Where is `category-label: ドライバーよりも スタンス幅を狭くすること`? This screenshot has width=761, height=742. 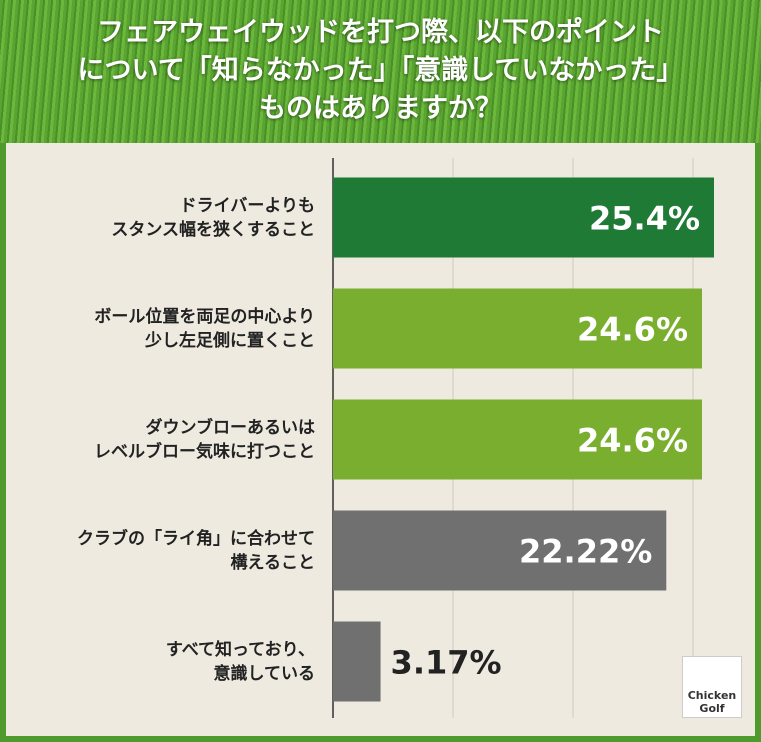
category-label: ドライバーよりも スタンス幅を狭くすること is located at coordinates (213, 217).